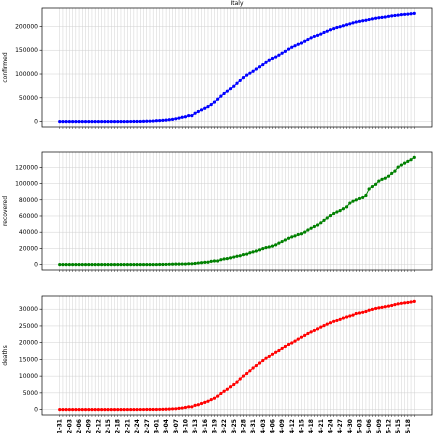 Image resolution: width=440 pixels, height=433 pixels. What do you see at coordinates (359, 426) in the screenshot?
I see `x-tick-label: 05-03` at bounding box center [359, 426].